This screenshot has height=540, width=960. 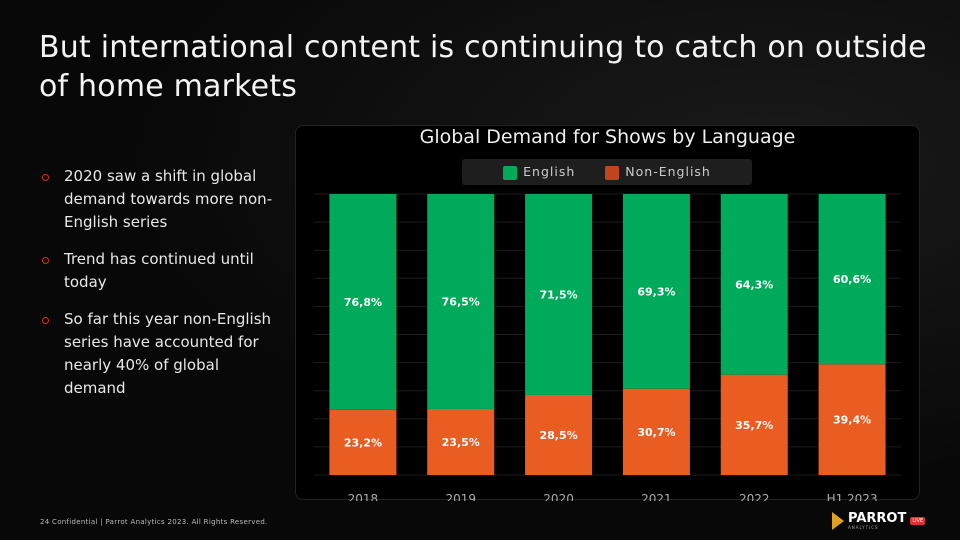 I want to click on legend-label: Non-English, so click(x=668, y=172).